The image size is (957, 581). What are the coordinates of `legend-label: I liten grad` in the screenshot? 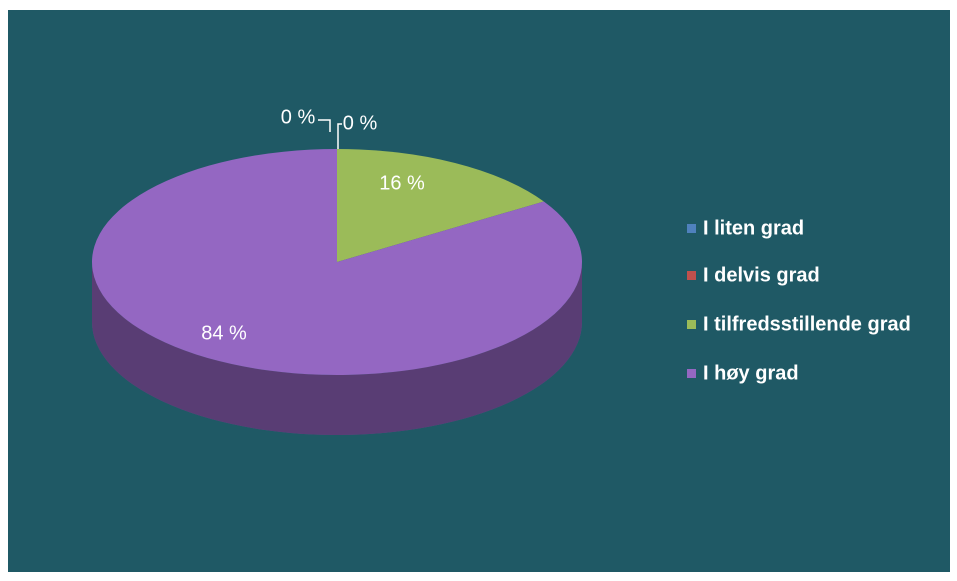 It's located at (753, 228).